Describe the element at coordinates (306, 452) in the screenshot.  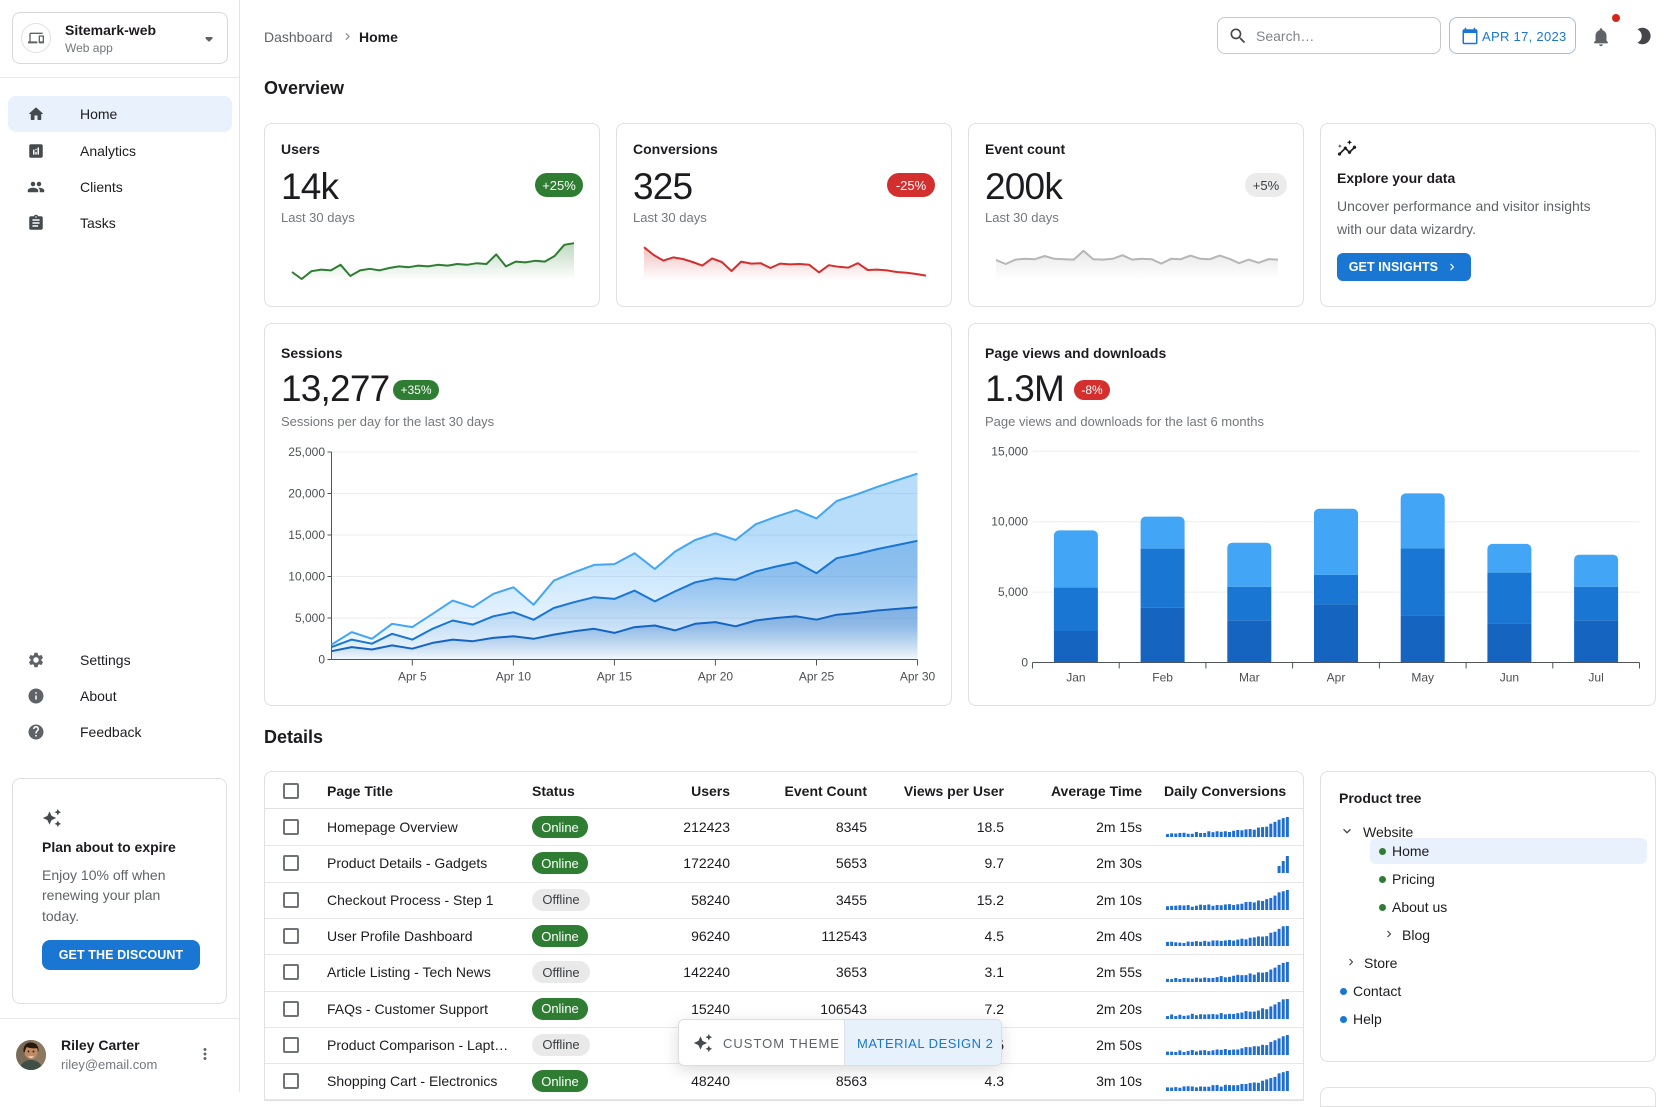
I see `svg-text: 25,000` at that location.